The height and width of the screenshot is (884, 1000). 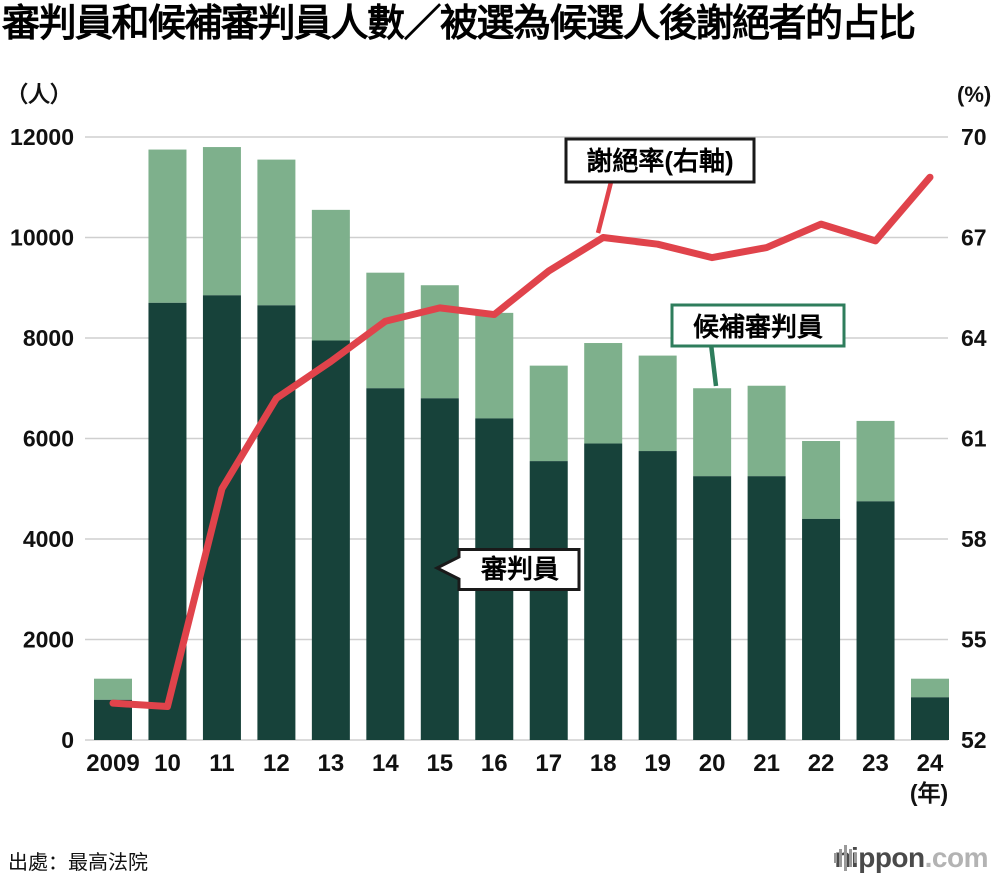 I want to click on right-axis-tick: 58, so click(x=974, y=539).